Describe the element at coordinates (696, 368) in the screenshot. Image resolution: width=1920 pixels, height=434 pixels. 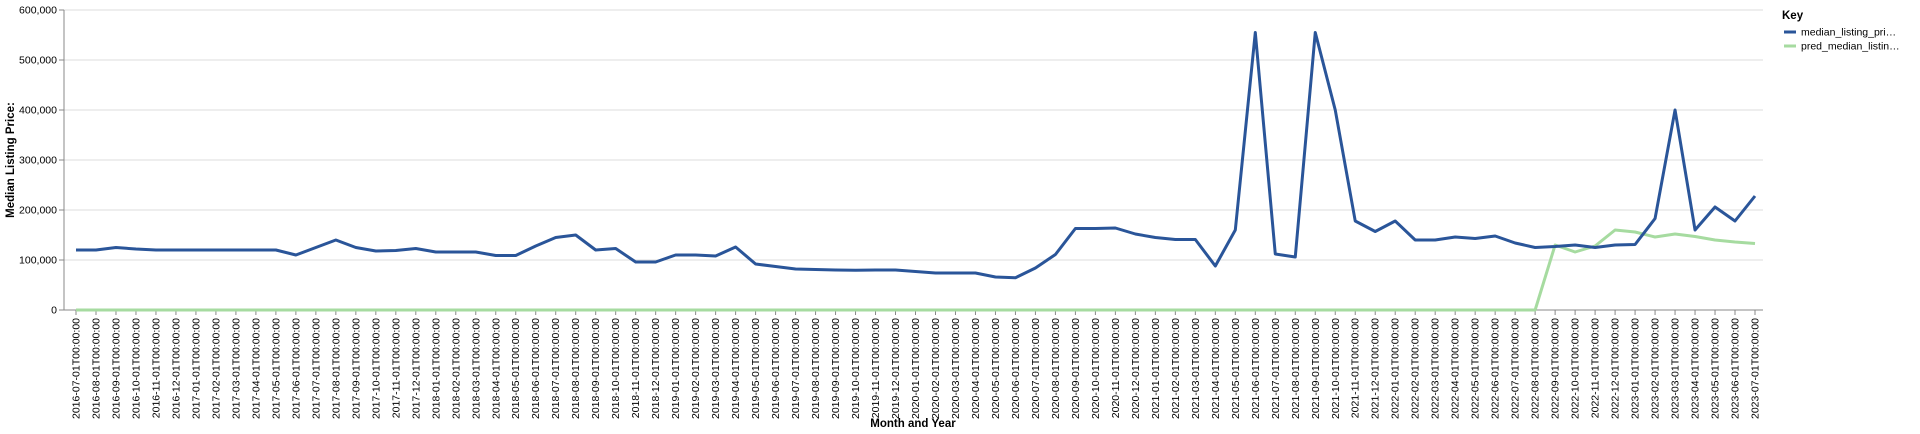
I see `x-tick-label: 2019-02-01T00:00:00` at that location.